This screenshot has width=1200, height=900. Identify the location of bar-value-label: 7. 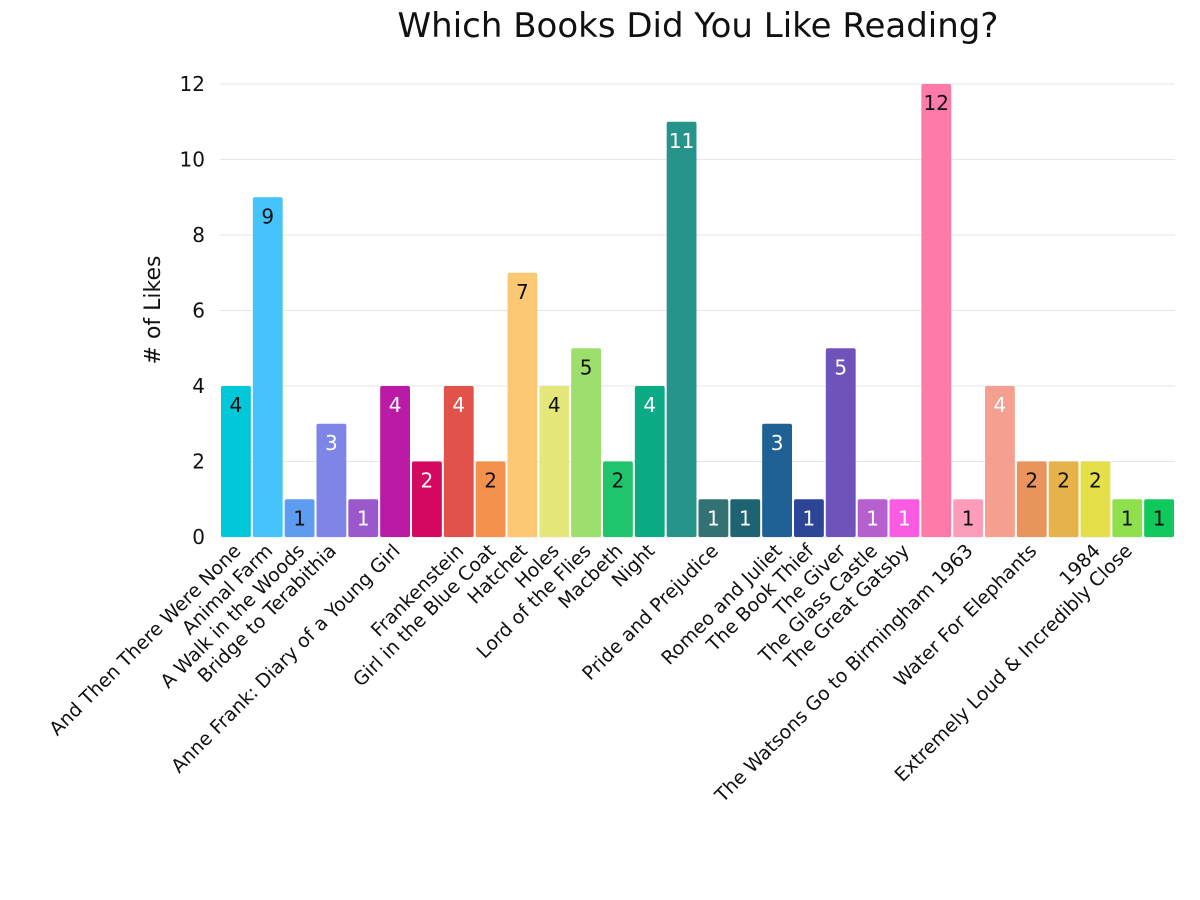
(522, 292).